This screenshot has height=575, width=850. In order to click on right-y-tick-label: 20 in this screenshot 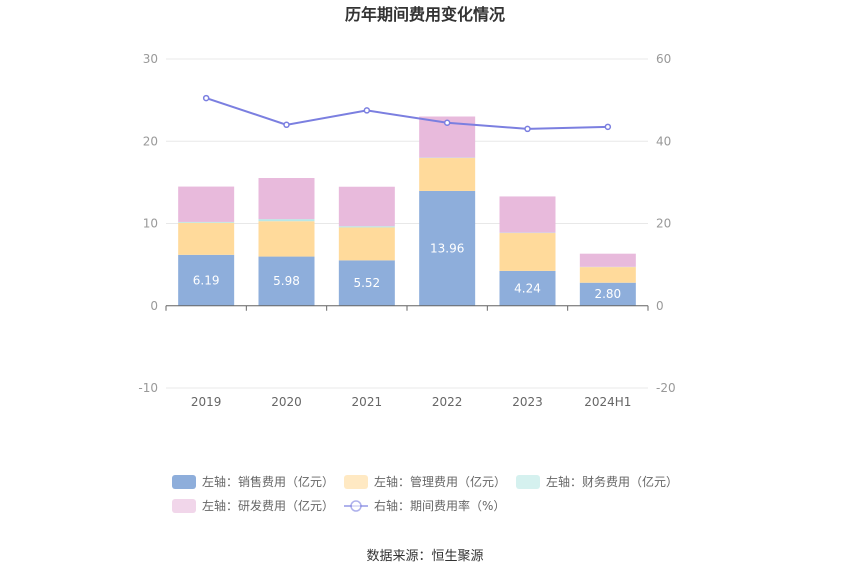, I will do `click(663, 224)`.